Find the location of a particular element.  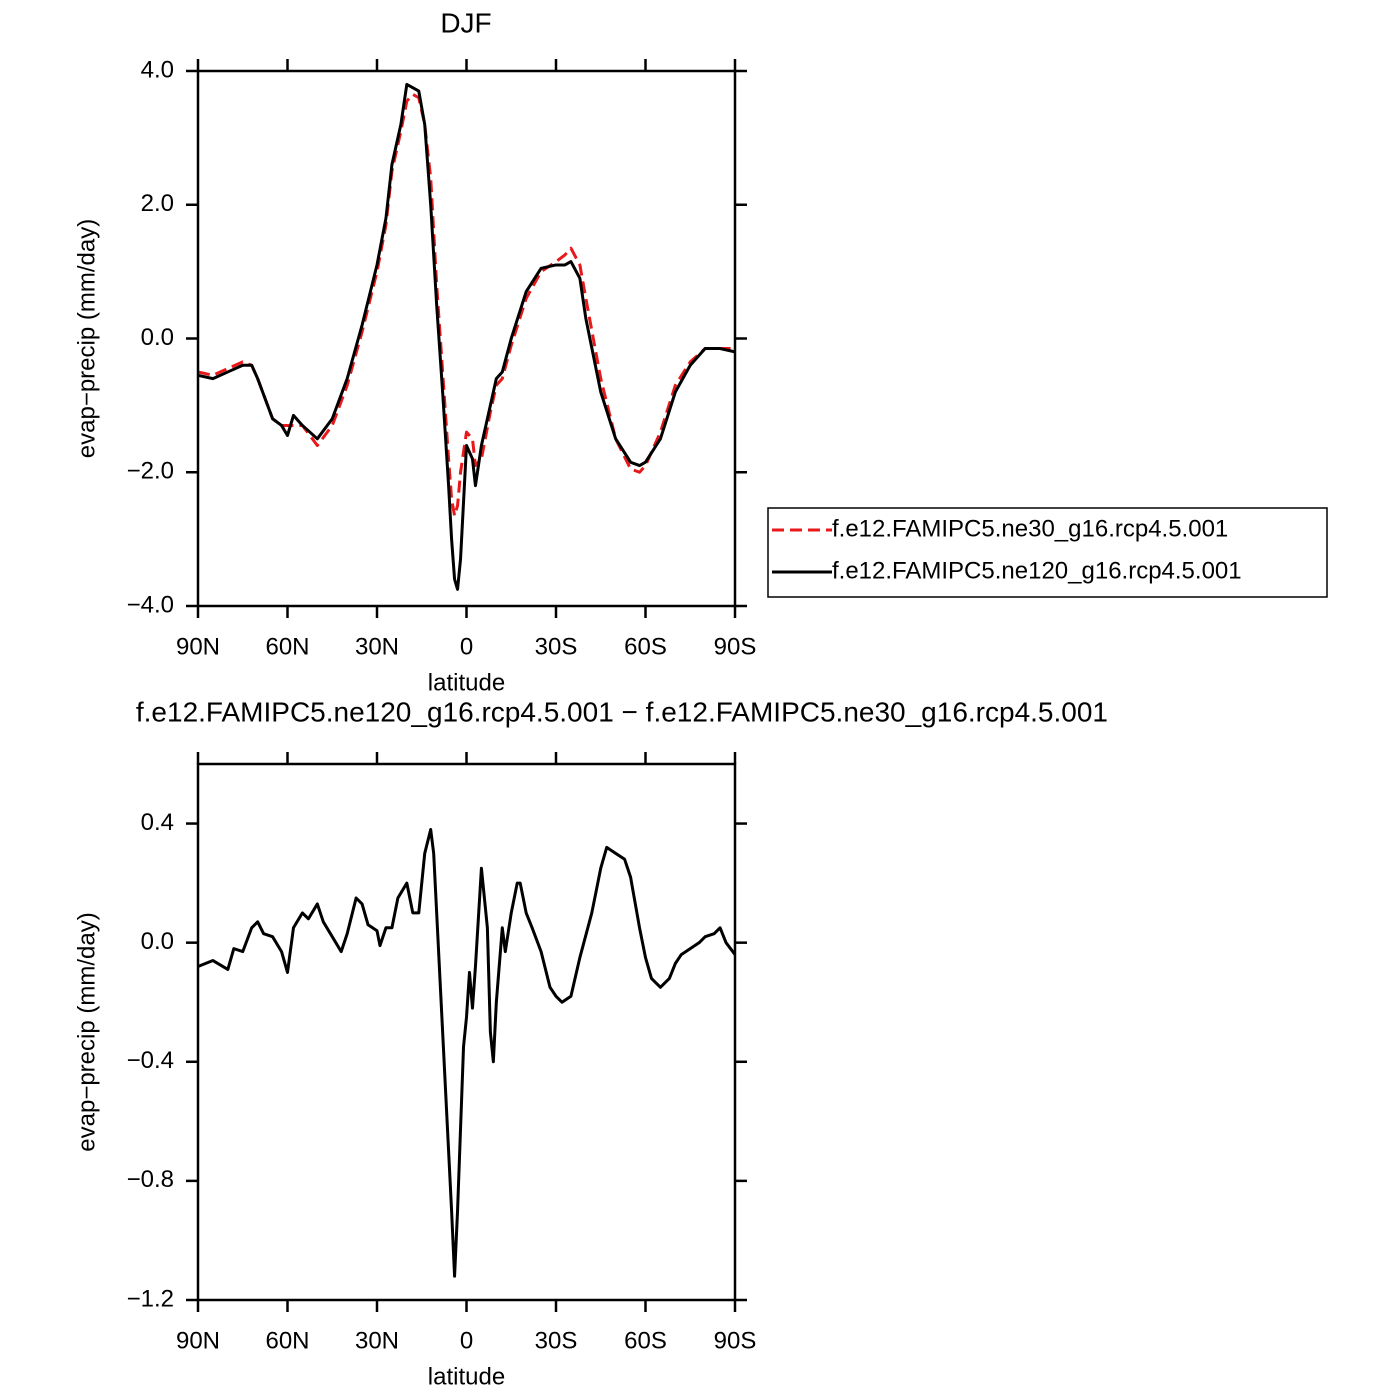

y-tick-label: −0.8 is located at coordinates (150, 1179).